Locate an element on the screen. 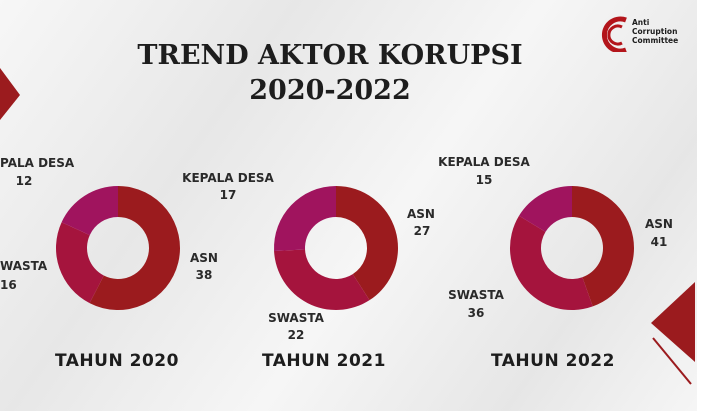 This screenshot has height=411, width=704. logo-line-3: Committee is located at coordinates (655, 40).